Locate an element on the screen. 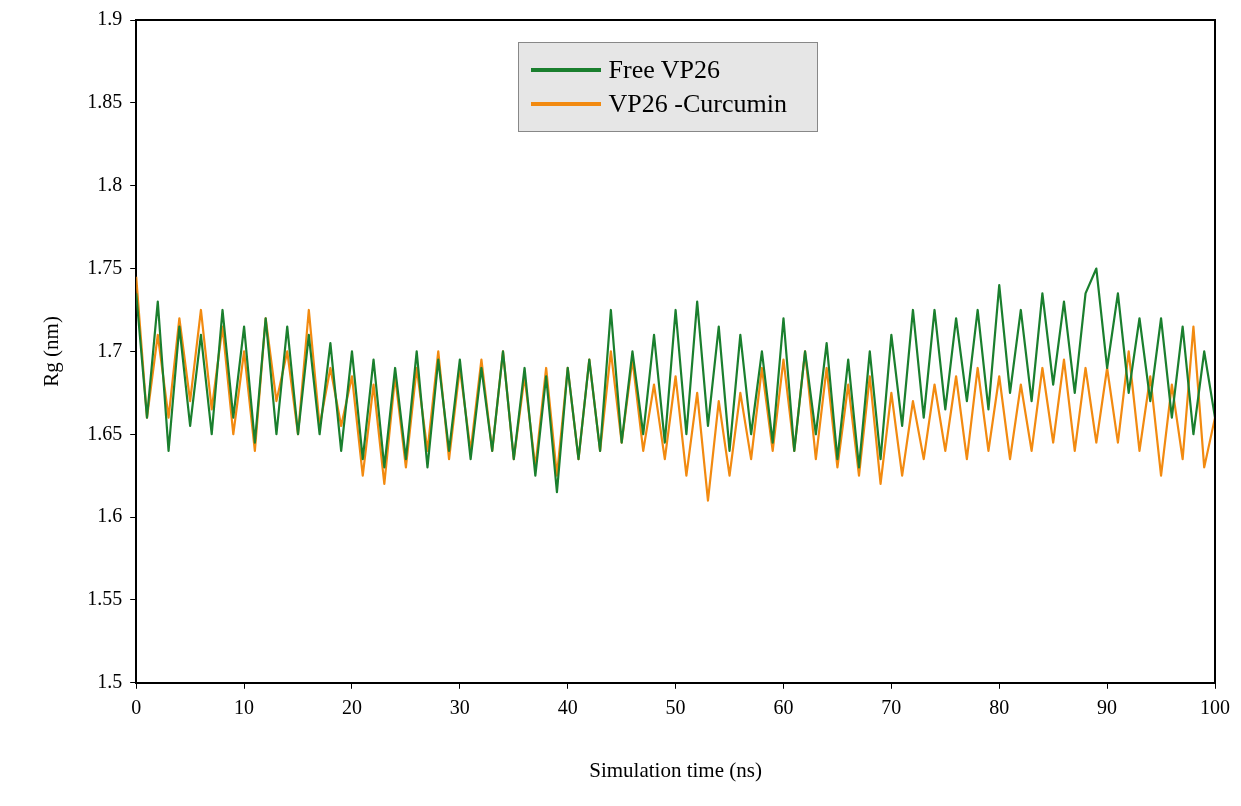 The width and height of the screenshot is (1241, 806). x-tick-label: 80 is located at coordinates (999, 707).